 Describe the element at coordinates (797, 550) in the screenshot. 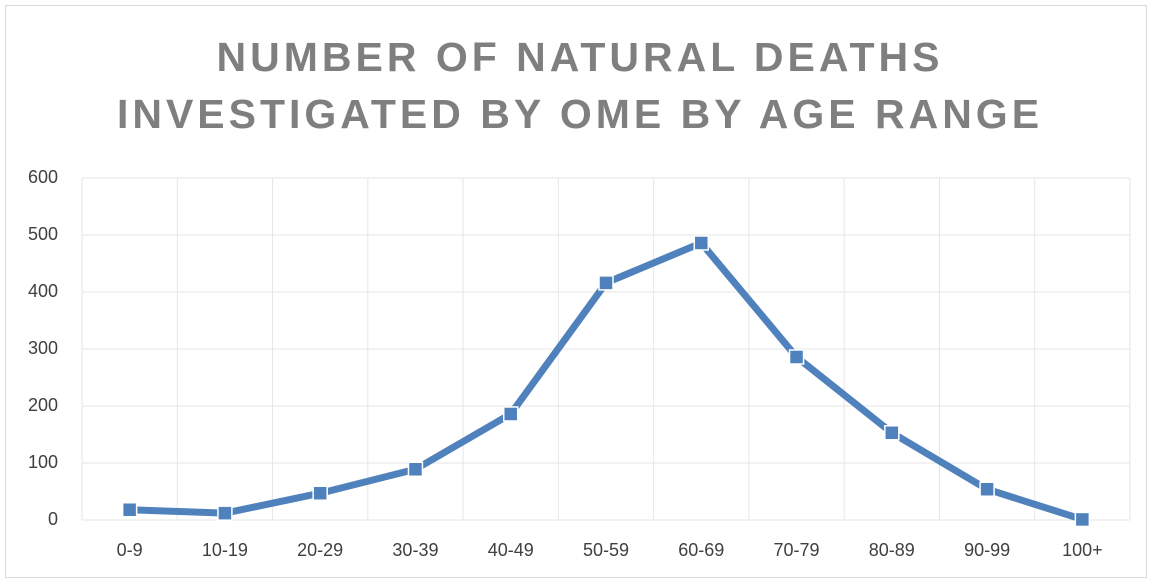

I see `x-tick-label: 70-79` at that location.